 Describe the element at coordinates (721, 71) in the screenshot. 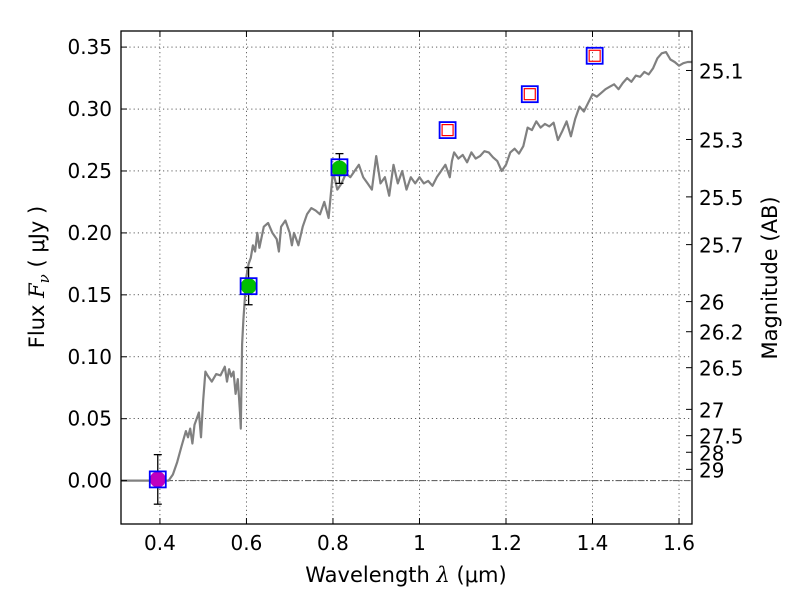

I see `mag-tick-label: 25.1` at that location.